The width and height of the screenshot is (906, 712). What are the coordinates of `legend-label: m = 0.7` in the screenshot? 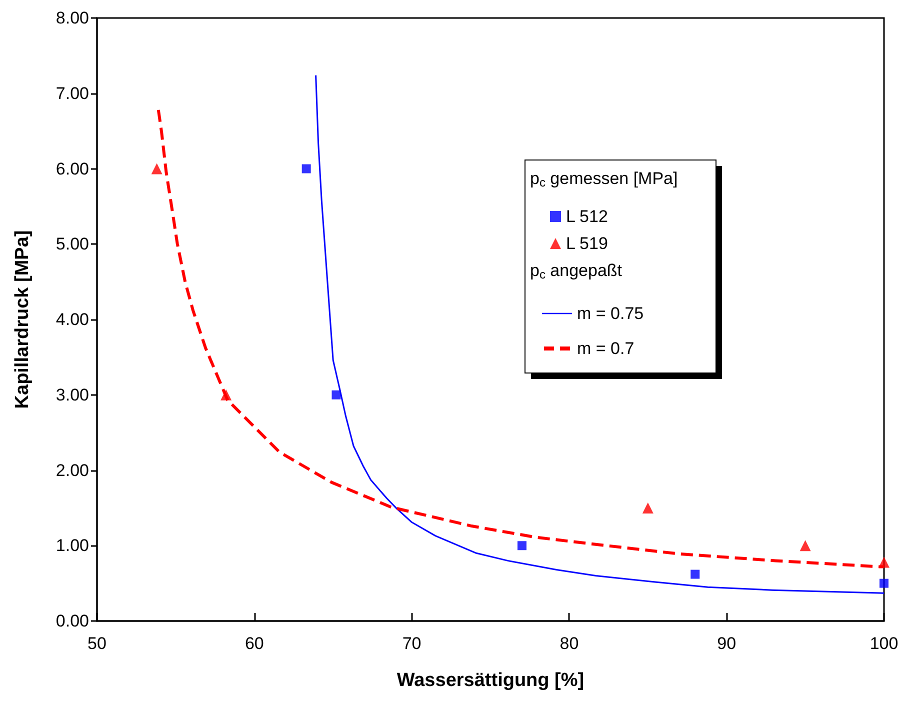 It's located at (605, 348).